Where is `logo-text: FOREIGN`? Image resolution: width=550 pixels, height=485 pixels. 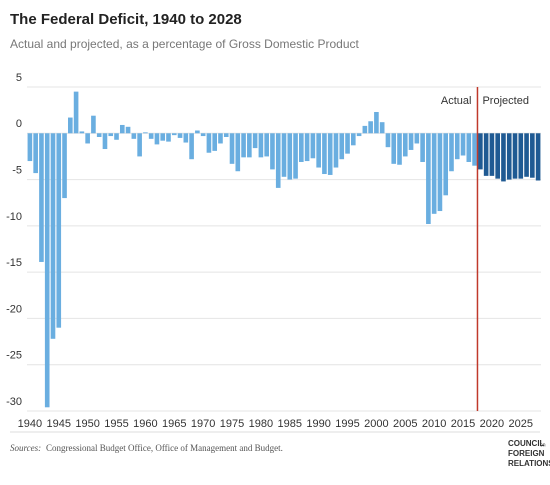
logo-text: FOREIGN is located at coordinates (526, 453).